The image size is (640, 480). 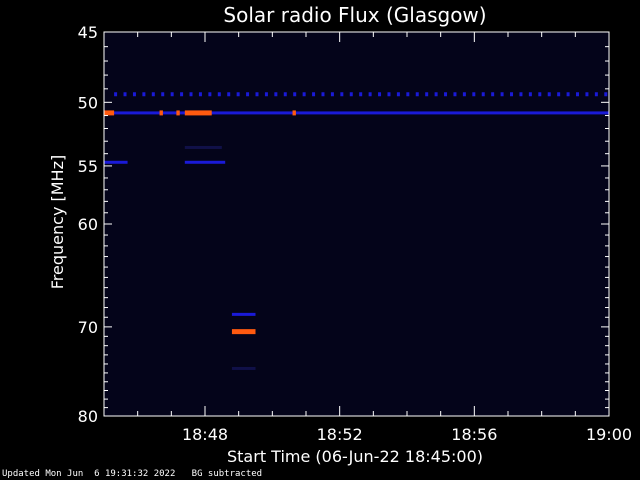 What do you see at coordinates (354, 15) in the screenshot?
I see `chart-title: Solar radio Flux (Glasgow)` at bounding box center [354, 15].